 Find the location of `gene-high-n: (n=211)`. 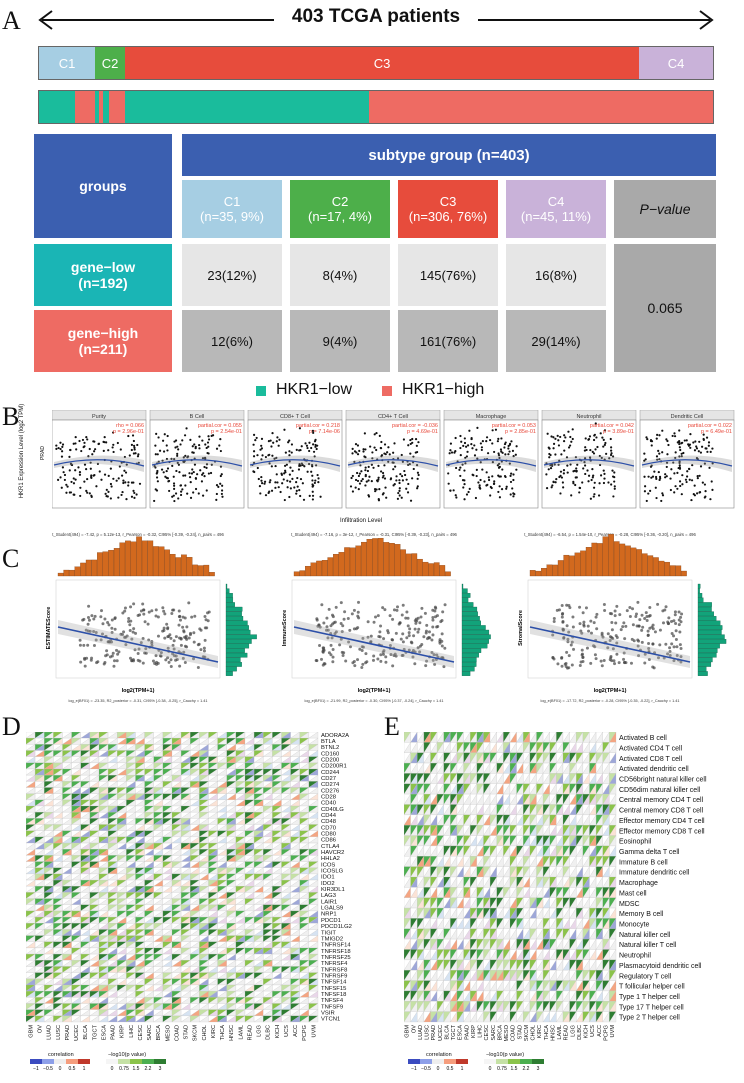

gene-high-n: (n=211) is located at coordinates (103, 349).